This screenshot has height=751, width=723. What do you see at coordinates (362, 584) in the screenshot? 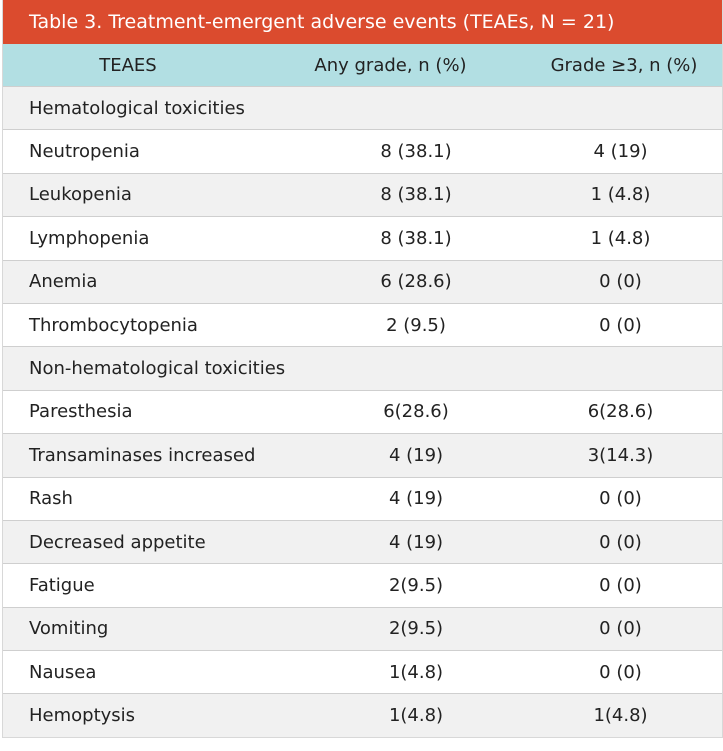
I see `table-row: Fatigue 2(9.5) 0 (0)` at bounding box center [362, 584].